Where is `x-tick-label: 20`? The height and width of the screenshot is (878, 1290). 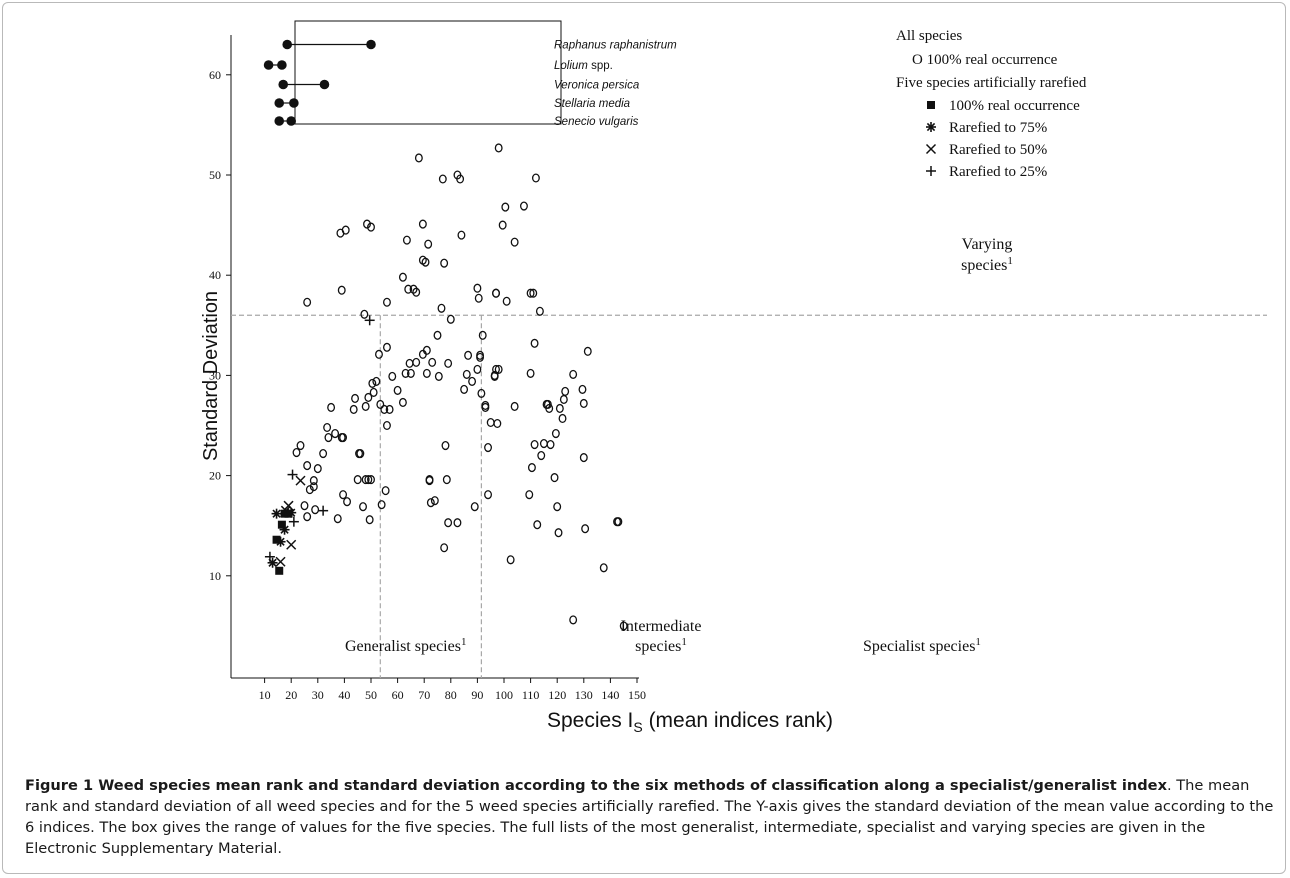
x-tick-label: 20 is located at coordinates (291, 695).